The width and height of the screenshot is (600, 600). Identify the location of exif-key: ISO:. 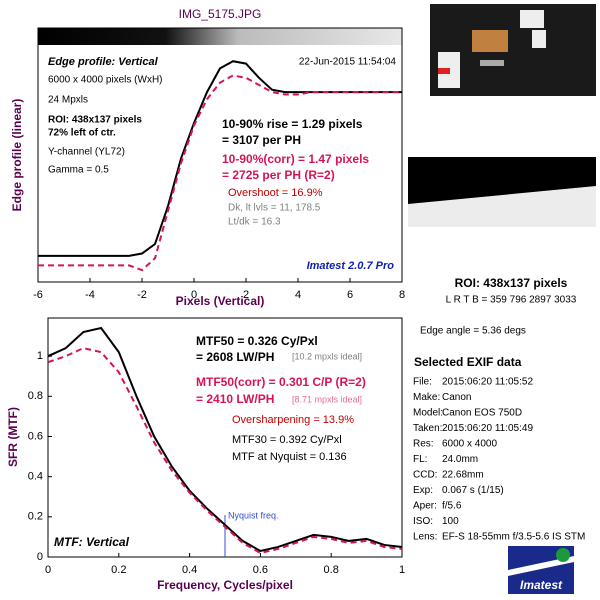
(423, 521).